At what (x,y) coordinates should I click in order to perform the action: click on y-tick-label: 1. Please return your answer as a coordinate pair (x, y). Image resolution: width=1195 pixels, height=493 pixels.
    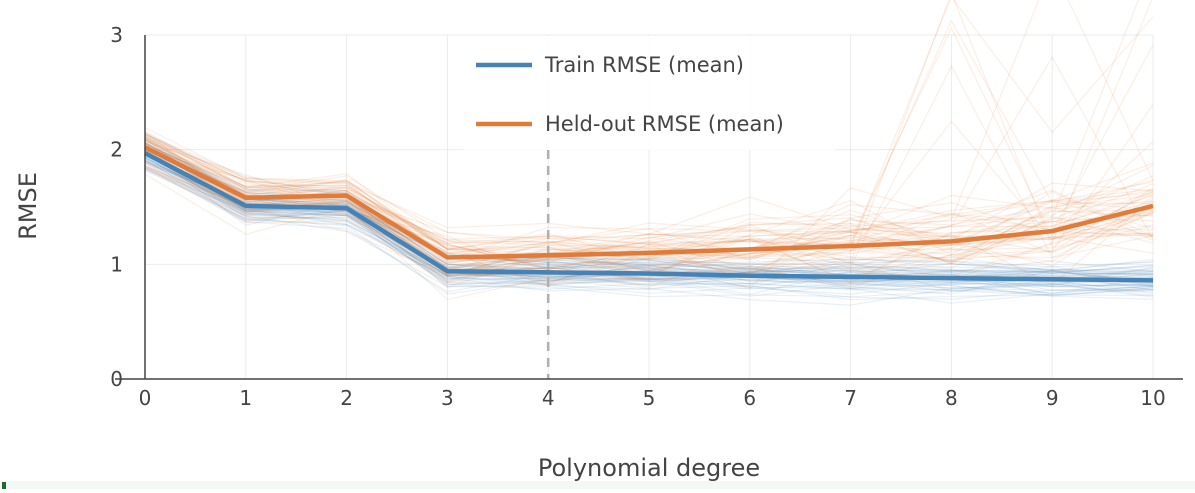
    Looking at the image, I should click on (116, 264).